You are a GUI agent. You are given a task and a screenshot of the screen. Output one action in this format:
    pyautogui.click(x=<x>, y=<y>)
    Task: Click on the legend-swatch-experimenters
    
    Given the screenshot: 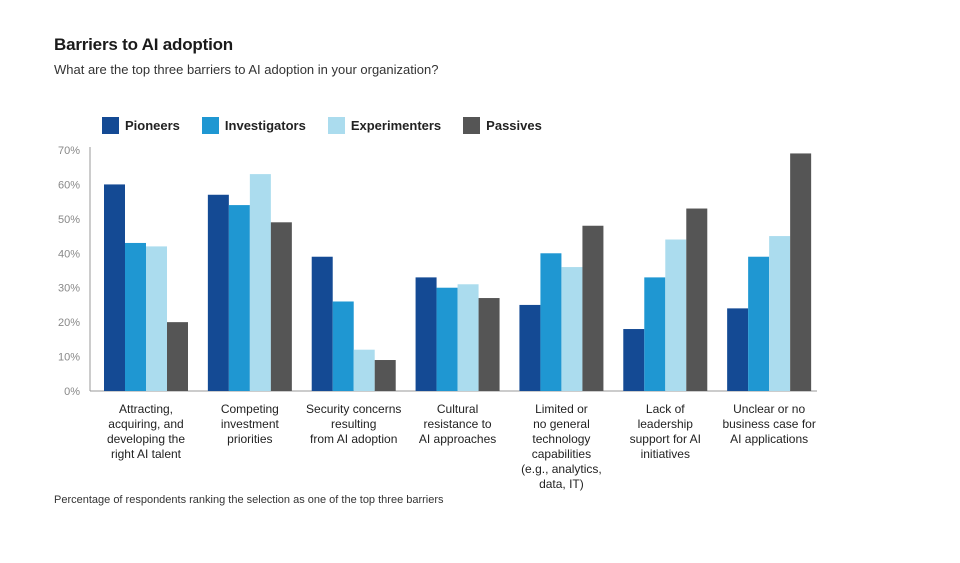 What is the action you would take?
    pyautogui.click(x=336, y=125)
    